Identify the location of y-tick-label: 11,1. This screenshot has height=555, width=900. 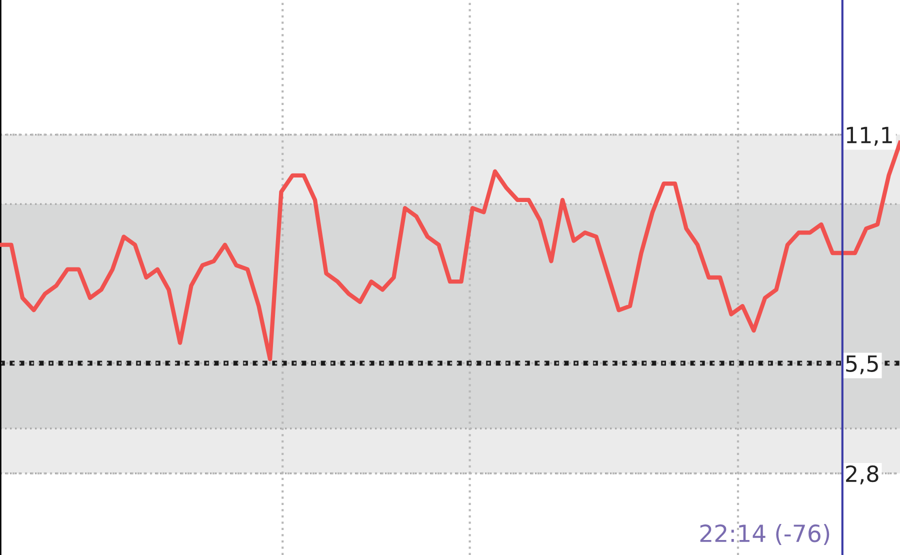
(869, 136).